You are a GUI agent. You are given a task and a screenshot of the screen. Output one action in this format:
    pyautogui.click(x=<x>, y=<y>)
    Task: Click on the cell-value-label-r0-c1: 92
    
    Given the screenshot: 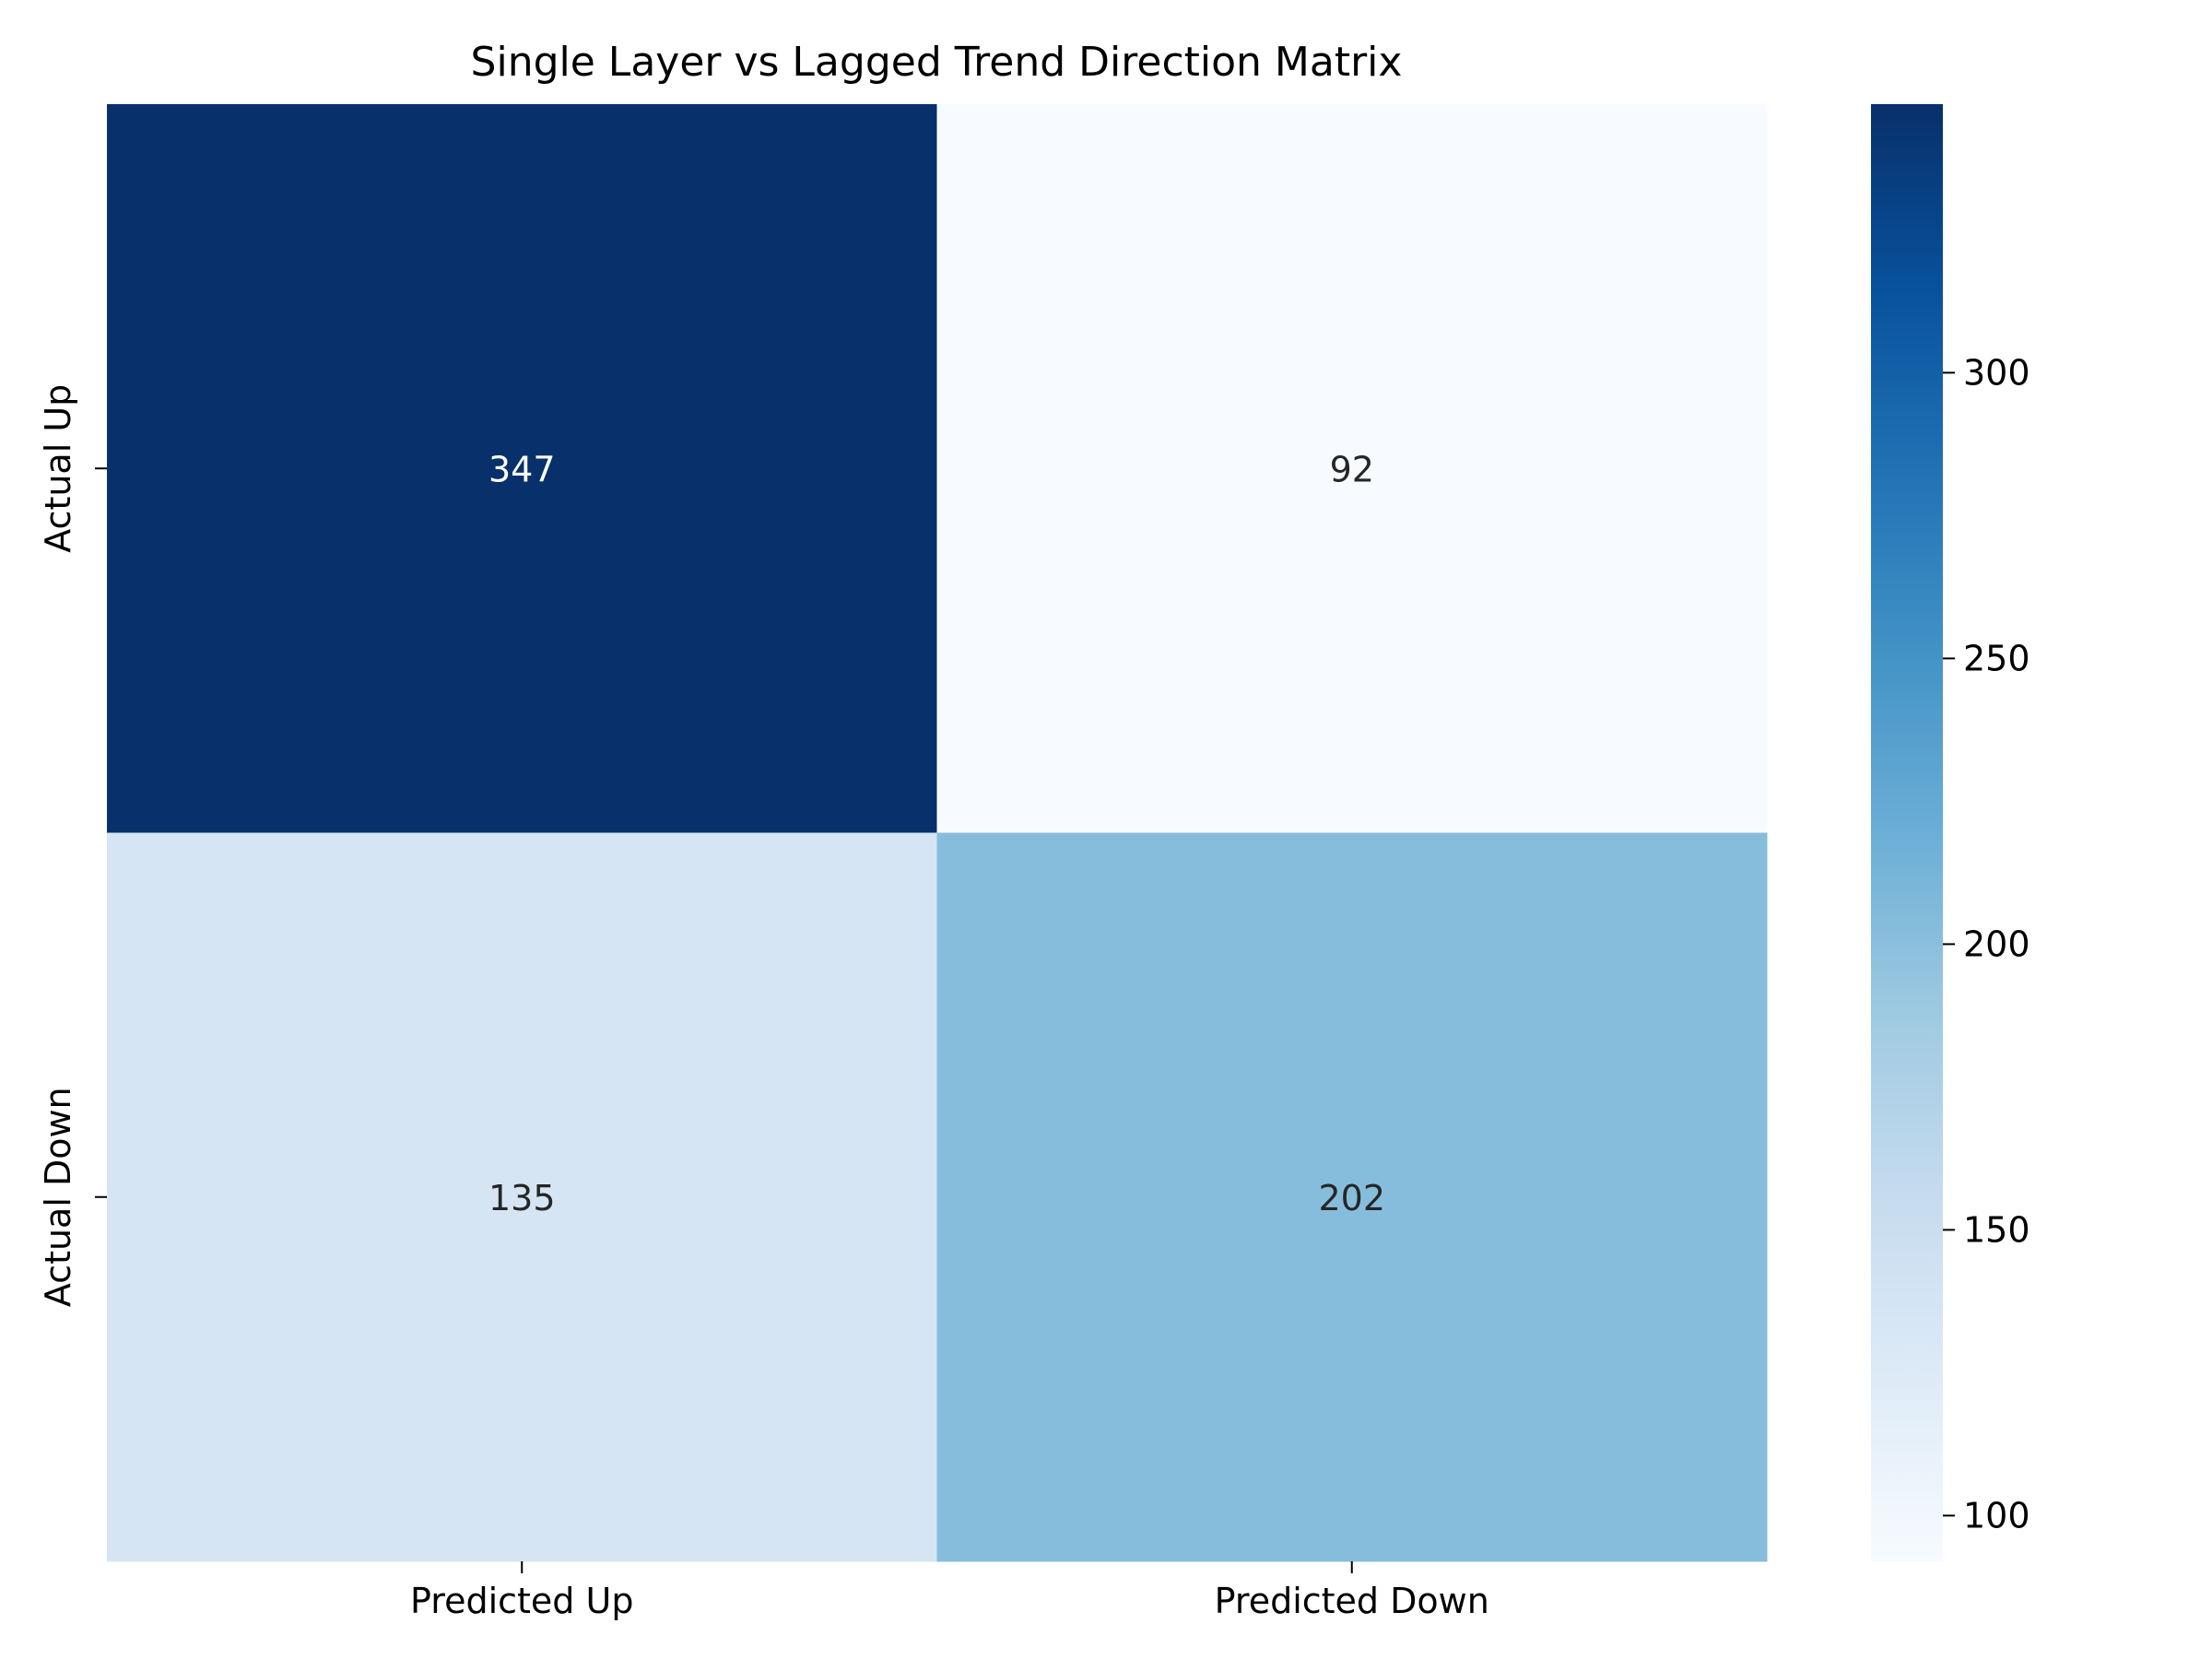 What is the action you would take?
    pyautogui.click(x=1352, y=469)
    